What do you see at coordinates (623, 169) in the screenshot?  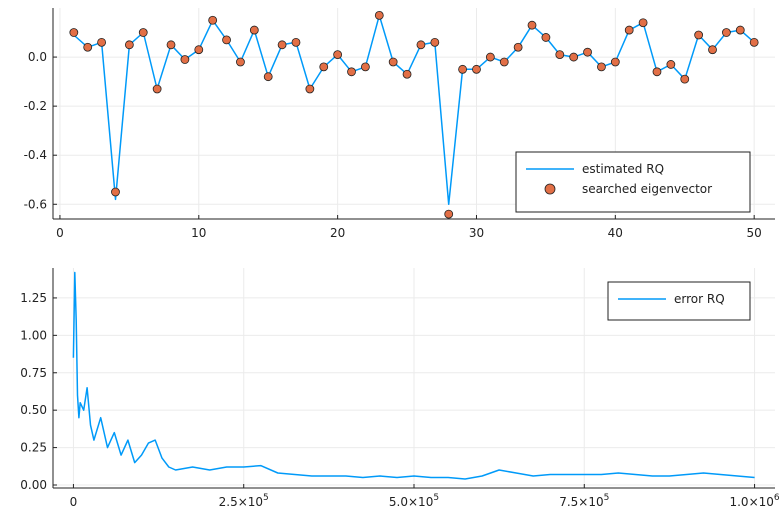 I see `legend-label: estimated RQ` at bounding box center [623, 169].